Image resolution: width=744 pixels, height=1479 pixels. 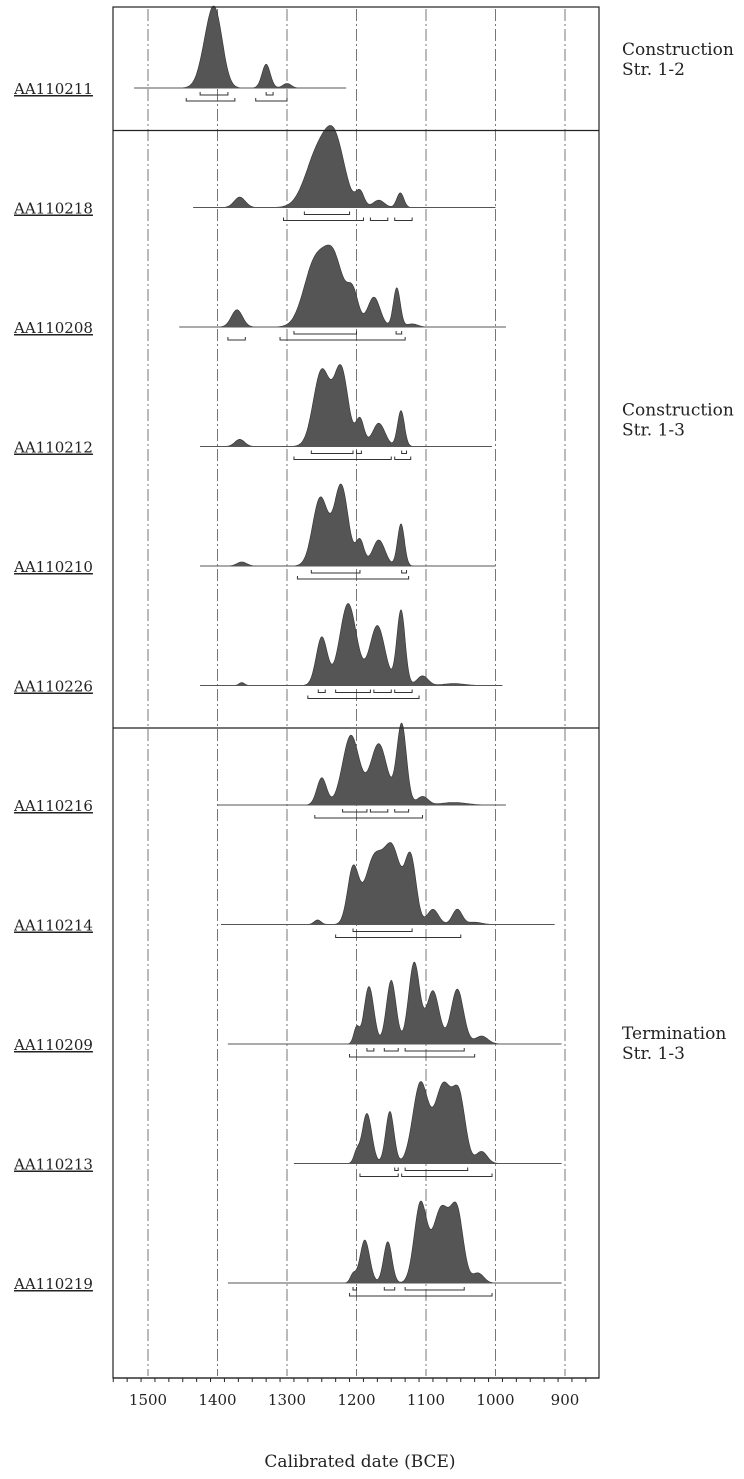 What do you see at coordinates (346, 412) in the screenshot?
I see `sample-AA110212` at bounding box center [346, 412].